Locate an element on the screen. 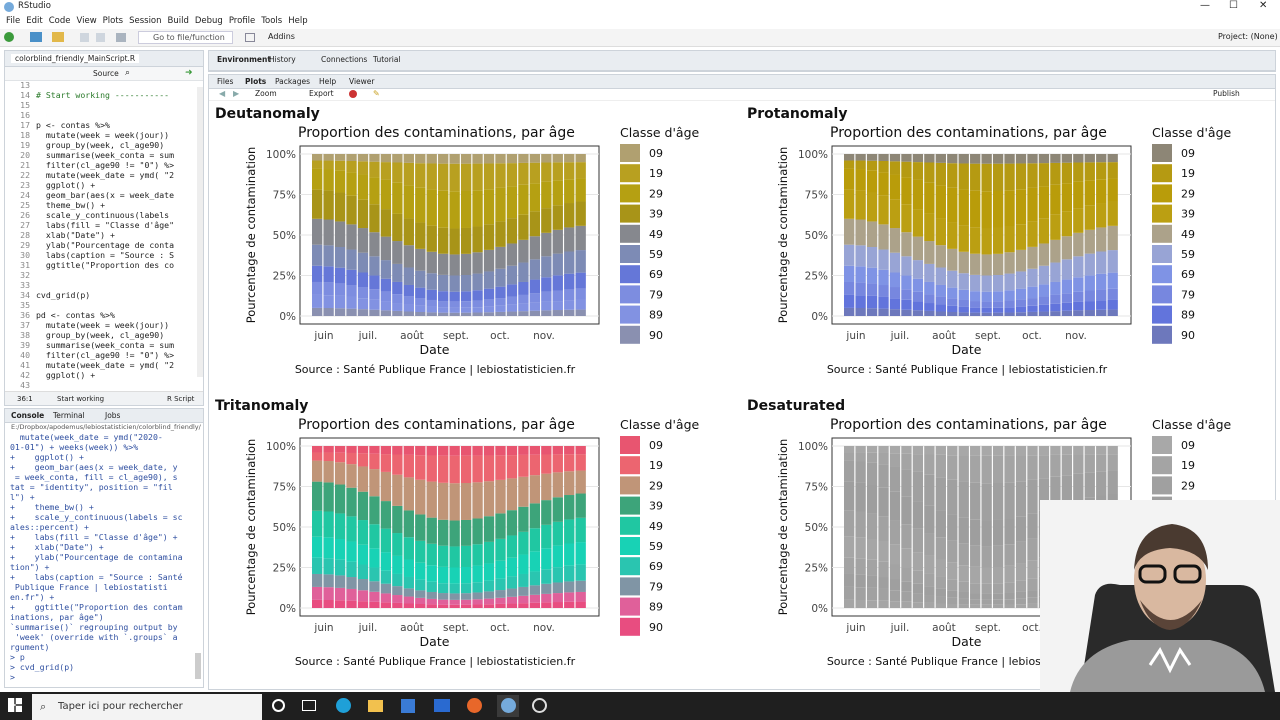  menu-view: View is located at coordinates (86, 21).